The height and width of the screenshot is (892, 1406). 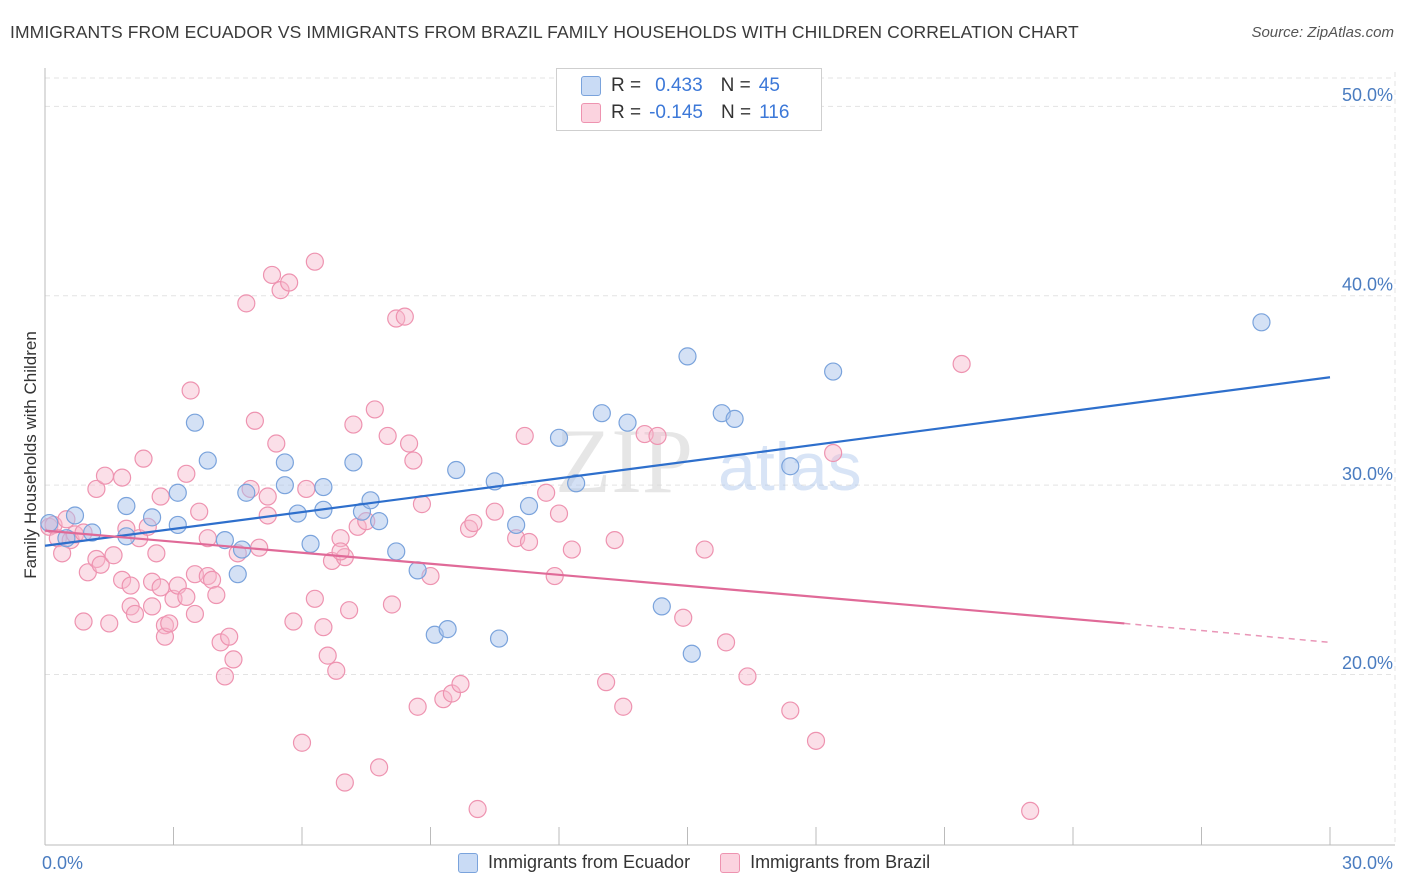 I want to click on ecuador-r-label: R =, so click(x=626, y=85).